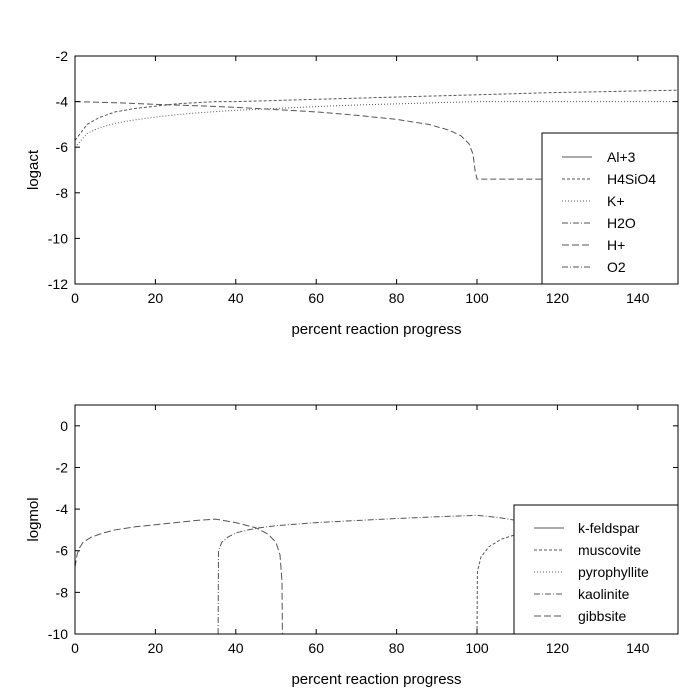 This screenshot has height=700, width=700. I want to click on legend-label: muscovite, so click(609, 550).